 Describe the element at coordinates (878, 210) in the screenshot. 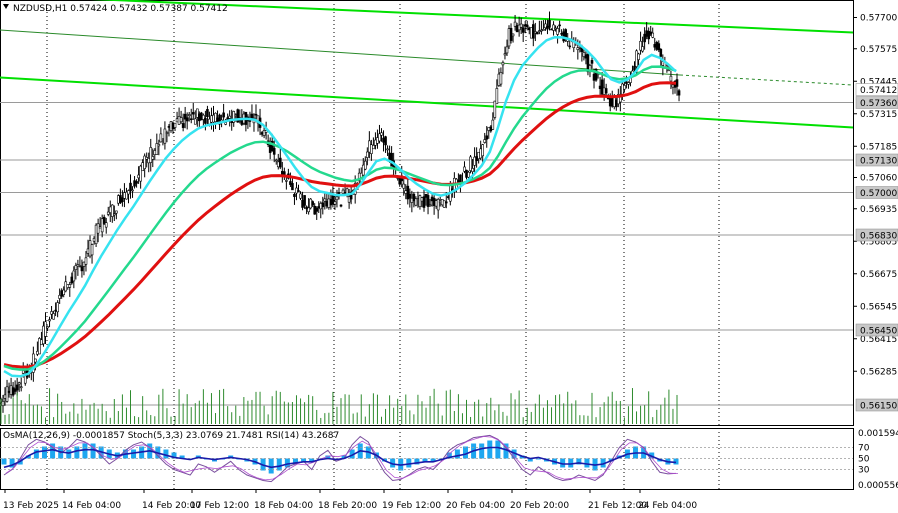

I see `price-axis-label: 0.56935` at that location.